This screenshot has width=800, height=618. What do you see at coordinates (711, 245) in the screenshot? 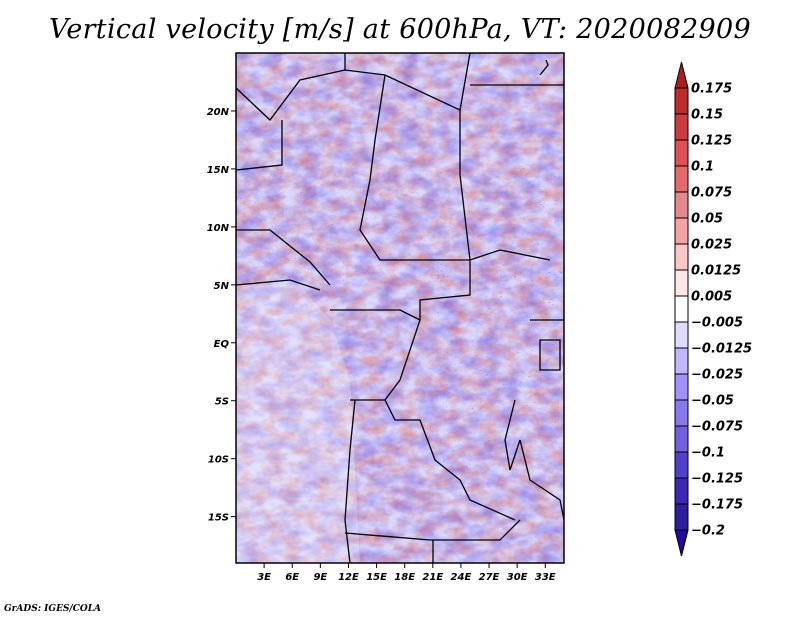
I see `colorbar-label: 0.025` at bounding box center [711, 245].